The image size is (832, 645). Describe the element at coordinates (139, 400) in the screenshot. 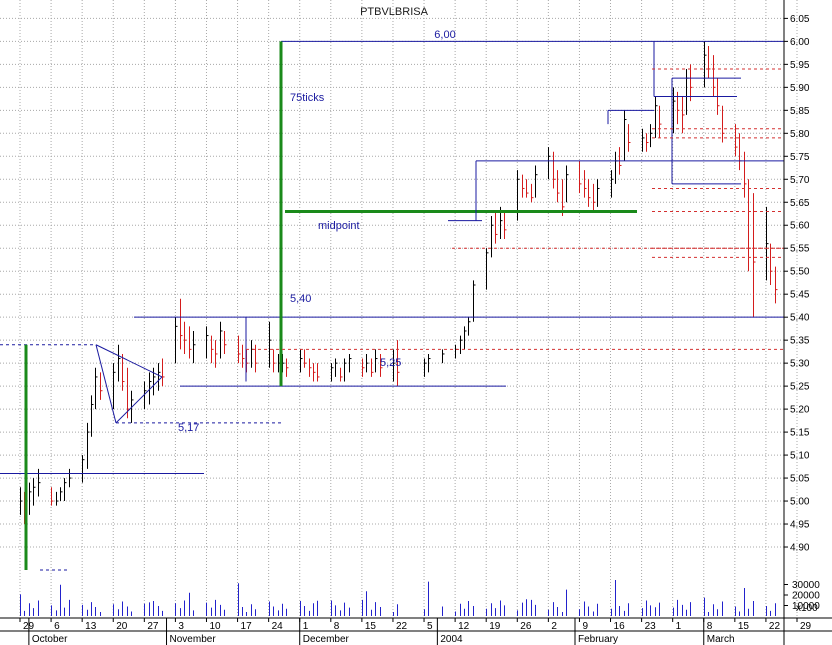

I see `triangle-lower-line` at that location.